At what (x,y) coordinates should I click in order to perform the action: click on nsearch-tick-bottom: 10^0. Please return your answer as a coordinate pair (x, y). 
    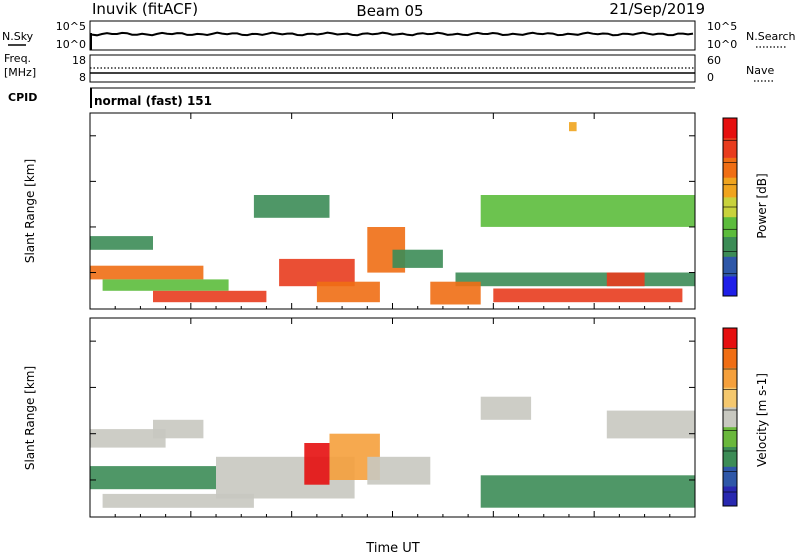
    Looking at the image, I should click on (722, 44).